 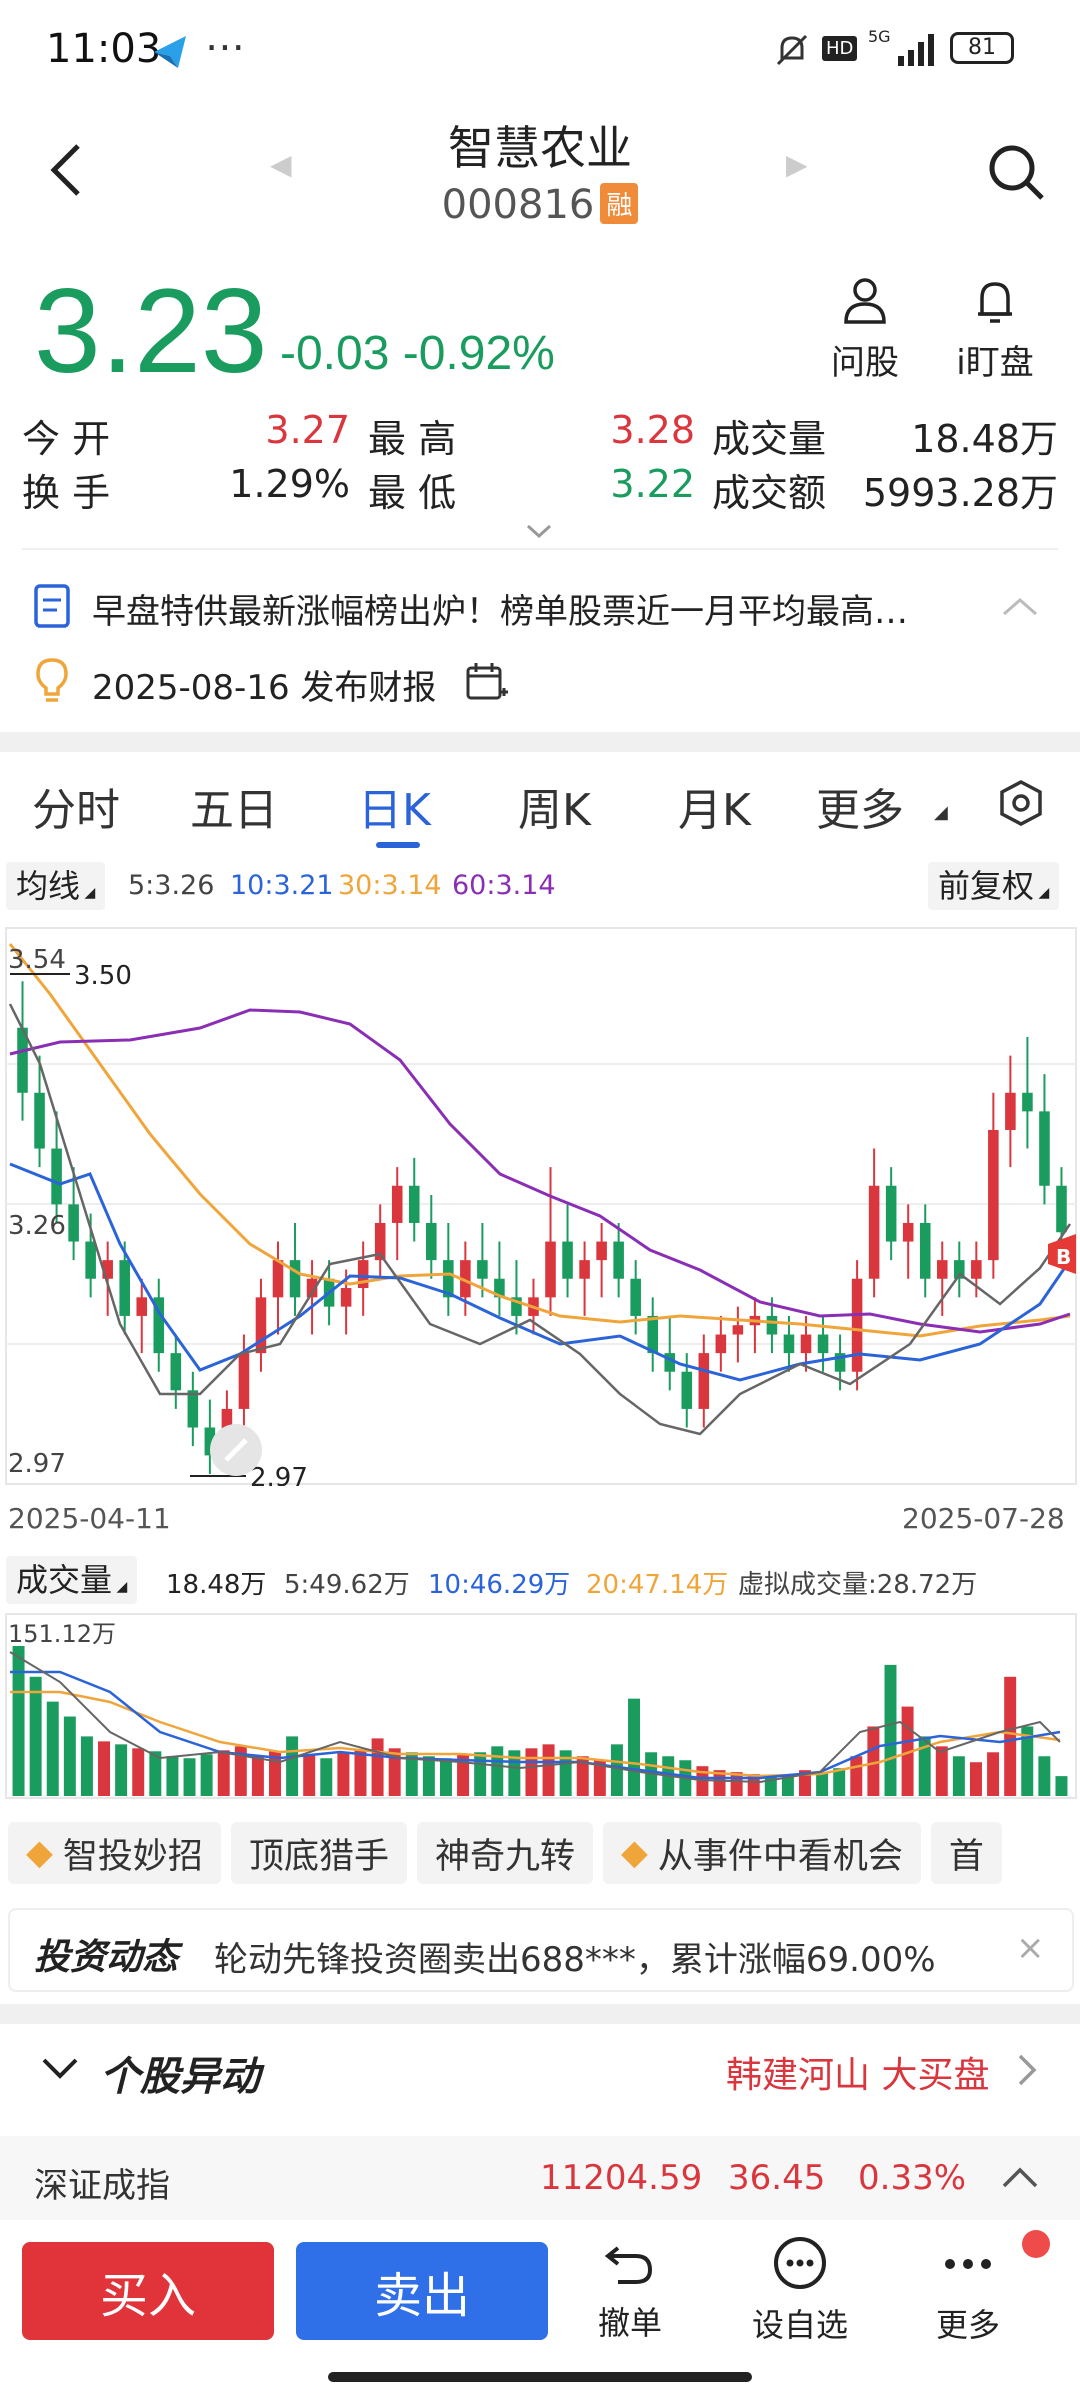 What do you see at coordinates (390, 885) in the screenshot?
I see `ma30-value: 30:3.14` at bounding box center [390, 885].